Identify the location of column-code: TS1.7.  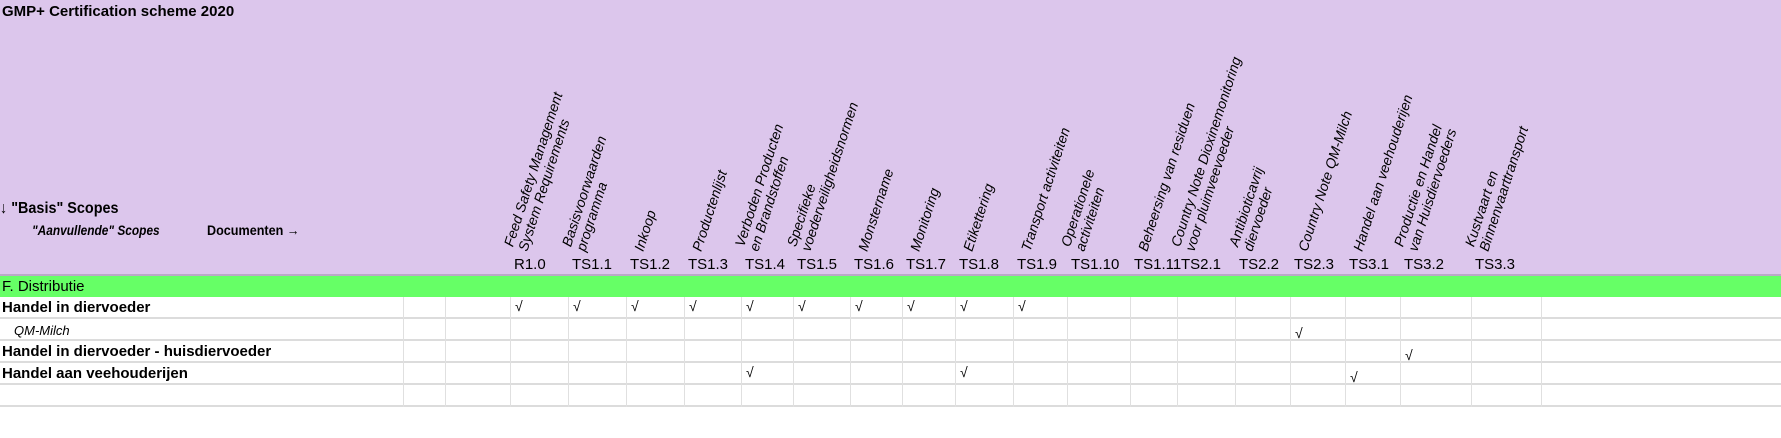
(926, 264).